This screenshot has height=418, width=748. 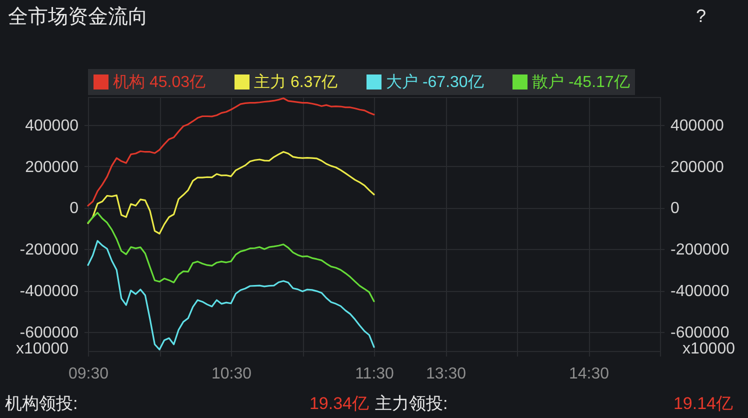 What do you see at coordinates (49, 291) in the screenshot?
I see `y-tick-label: -400000` at bounding box center [49, 291].